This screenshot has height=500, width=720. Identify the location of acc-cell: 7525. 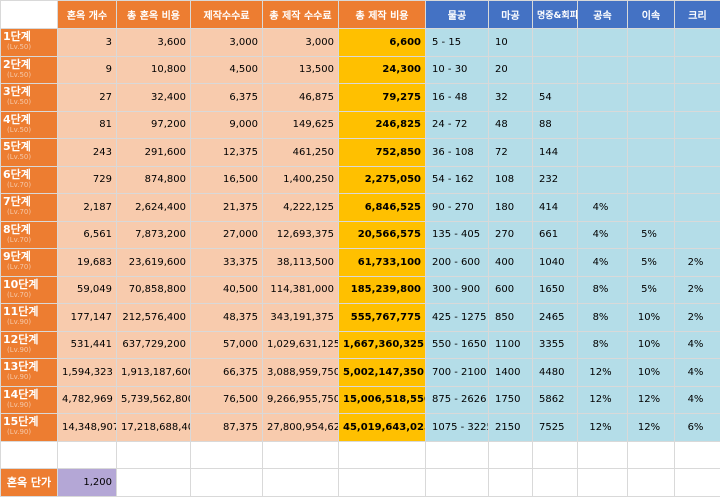
(555, 427).